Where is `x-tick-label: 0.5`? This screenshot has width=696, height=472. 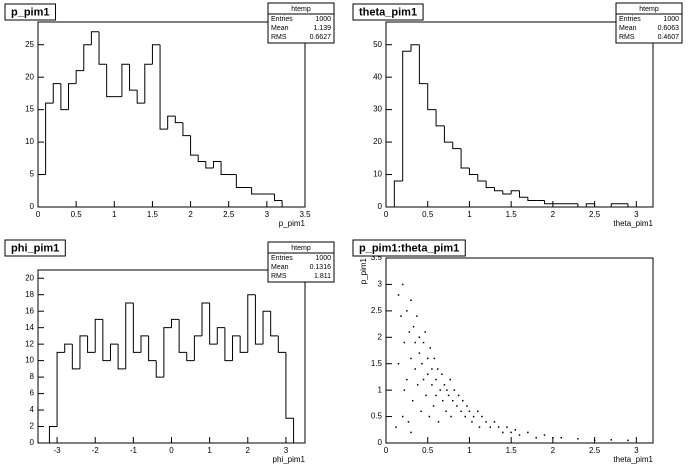
x-tick-label: 0.5 is located at coordinates (428, 450).